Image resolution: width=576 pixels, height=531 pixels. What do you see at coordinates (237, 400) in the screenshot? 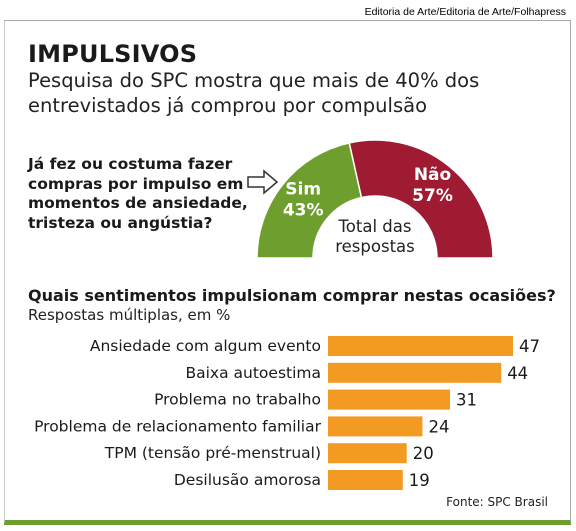
I see `bar-category-label: Problema no trabalho` at bounding box center [237, 400].